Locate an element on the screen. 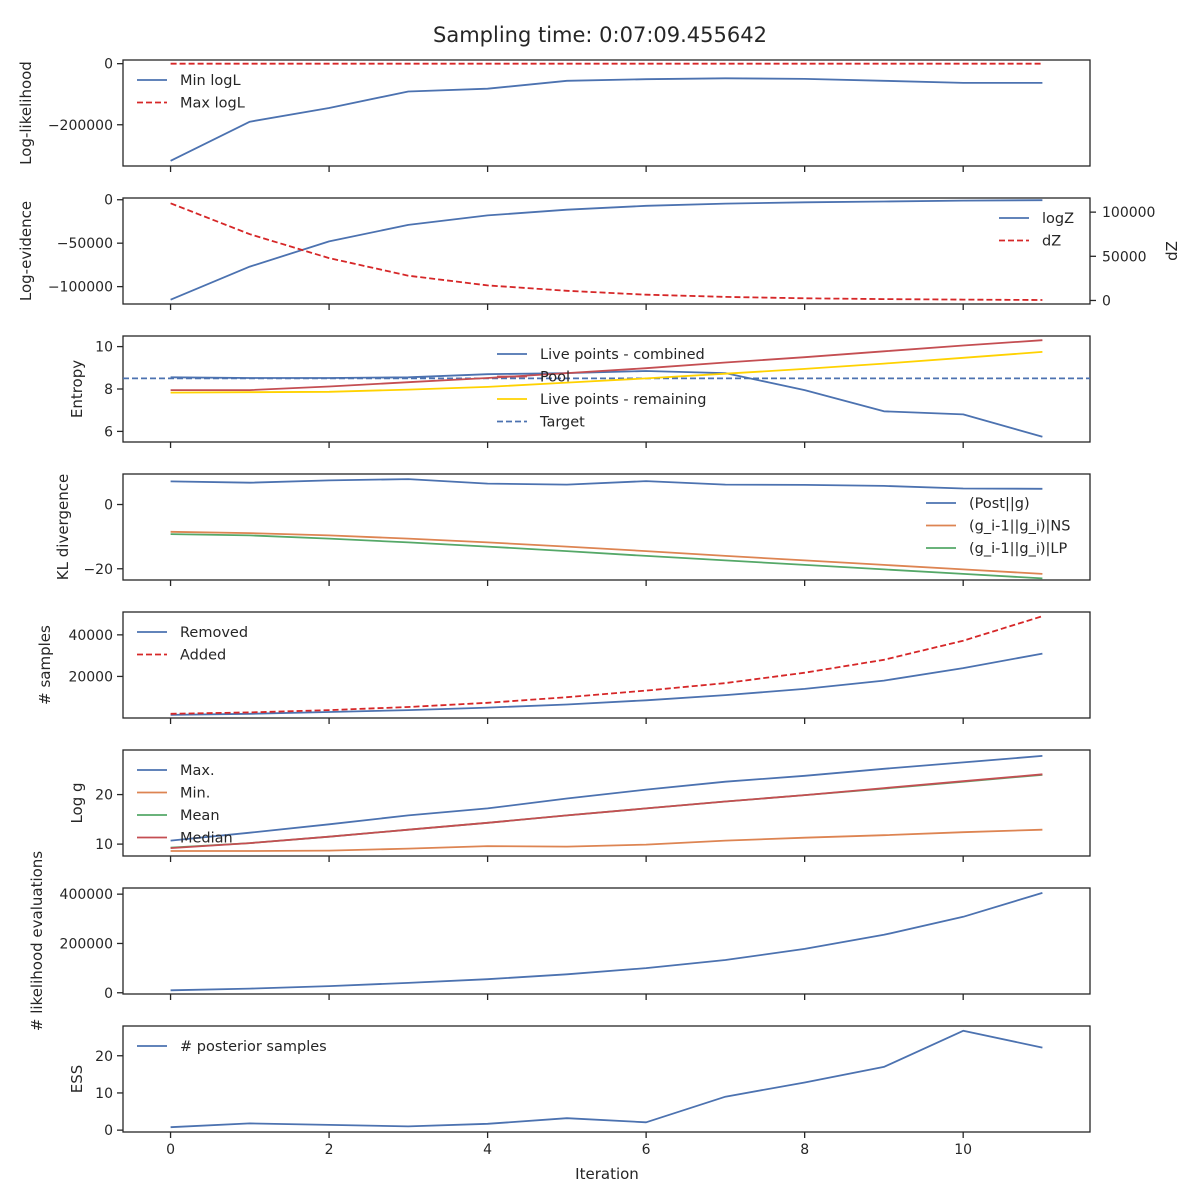 This screenshot has height=1200, width=1200. legend: logZ dZ is located at coordinates (1036, 230).